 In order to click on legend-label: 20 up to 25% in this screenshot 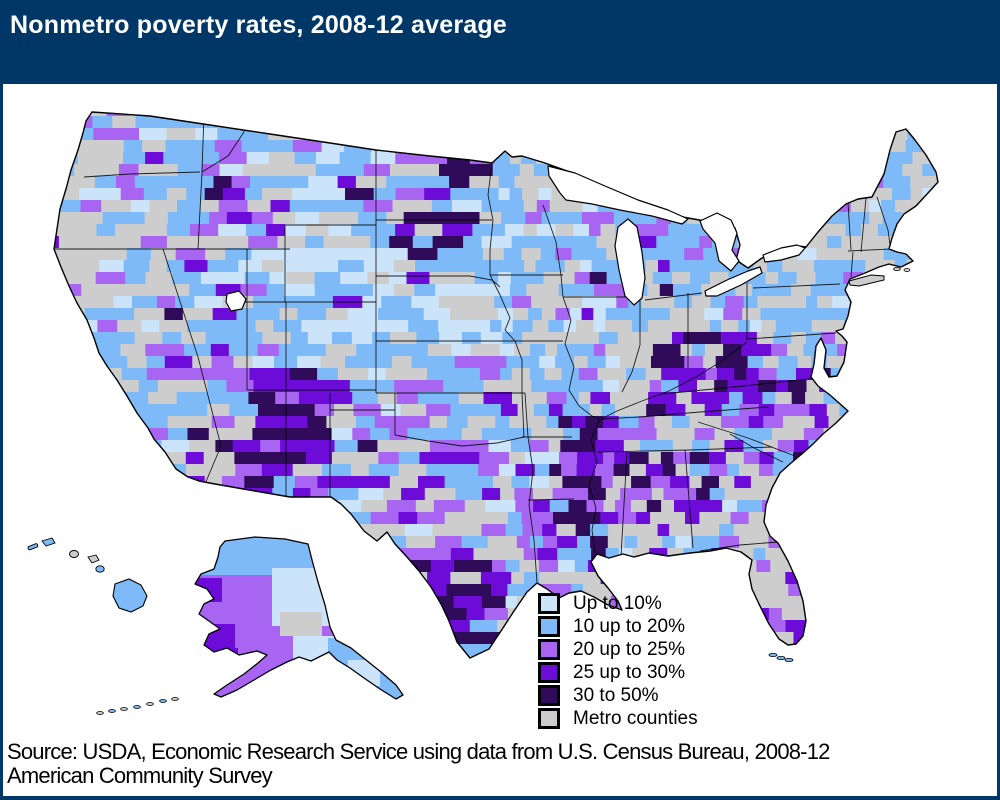, I will do `click(629, 649)`.